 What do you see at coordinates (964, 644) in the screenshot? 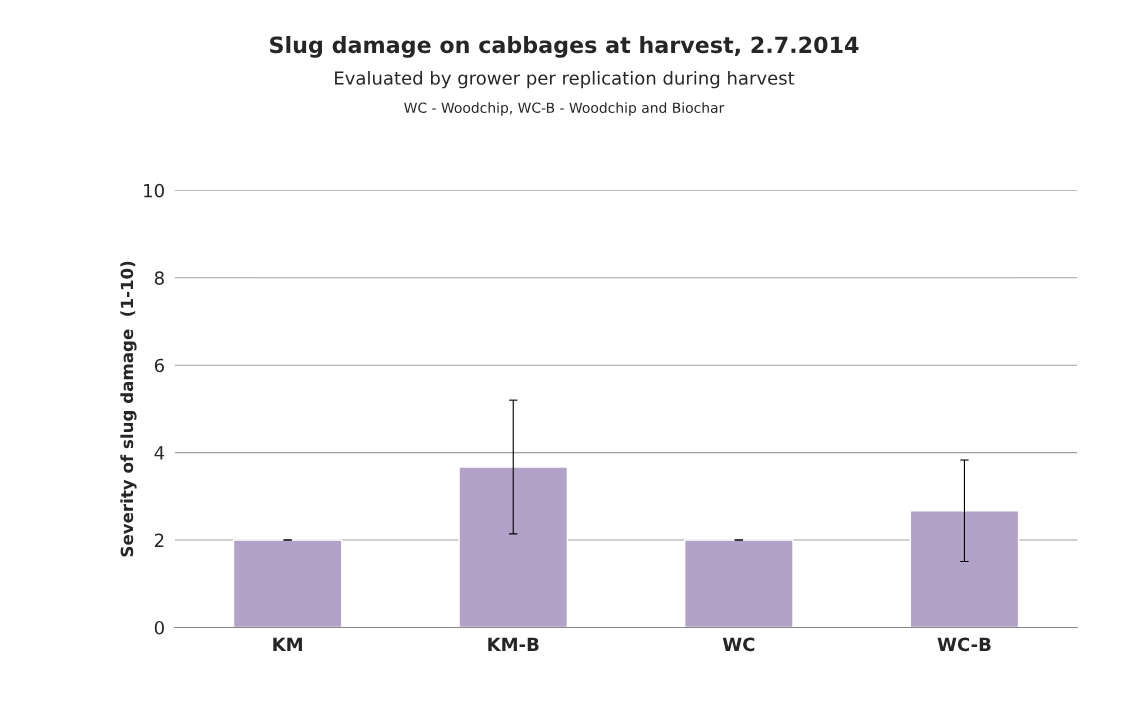
I see `x-tick-label: WC-B` at bounding box center [964, 644].